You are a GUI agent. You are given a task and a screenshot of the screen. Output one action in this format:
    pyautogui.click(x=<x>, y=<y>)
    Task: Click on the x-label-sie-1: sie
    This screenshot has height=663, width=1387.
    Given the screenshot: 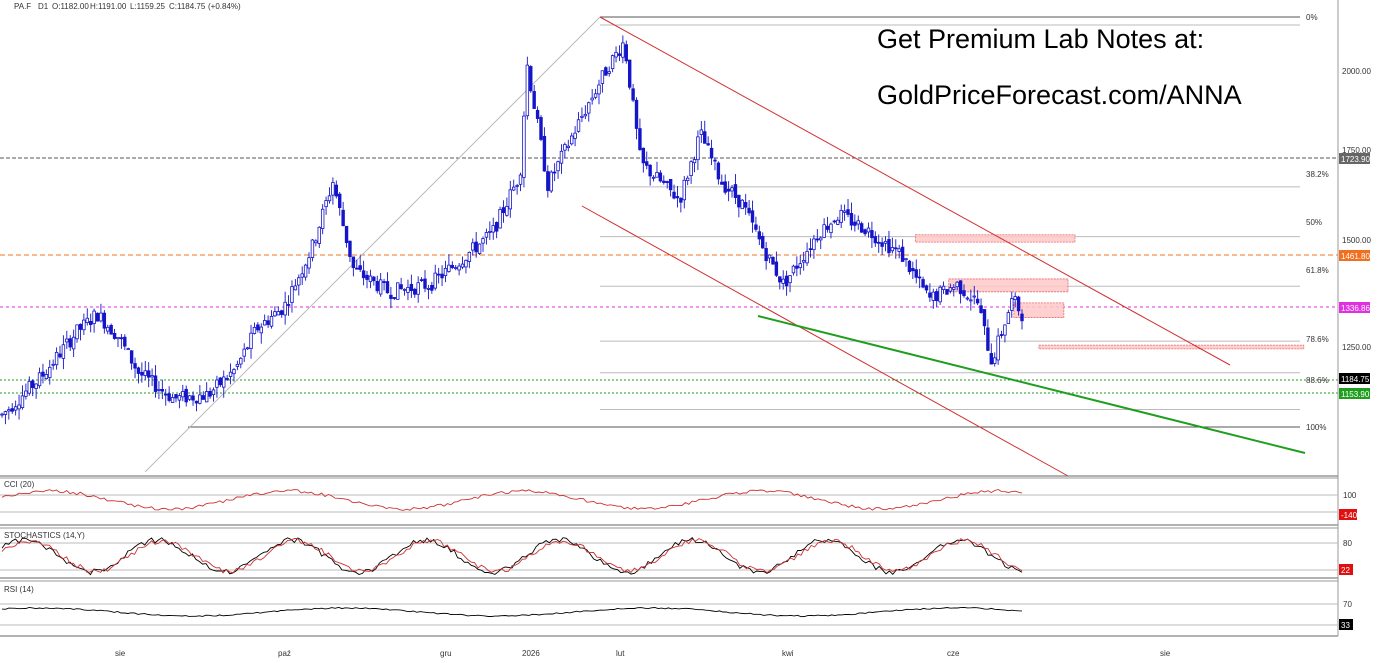 What is the action you would take?
    pyautogui.click(x=120, y=653)
    